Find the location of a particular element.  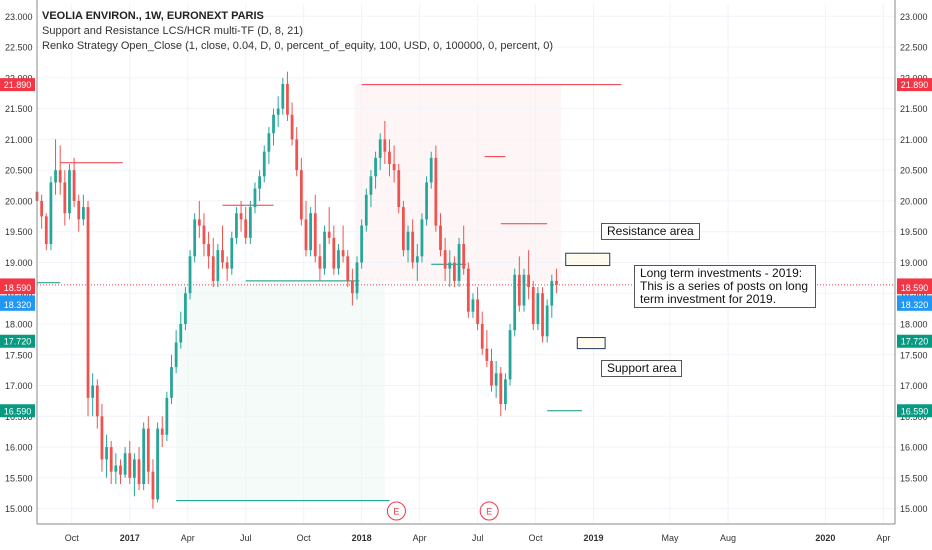

resistance-box is located at coordinates (588, 259).